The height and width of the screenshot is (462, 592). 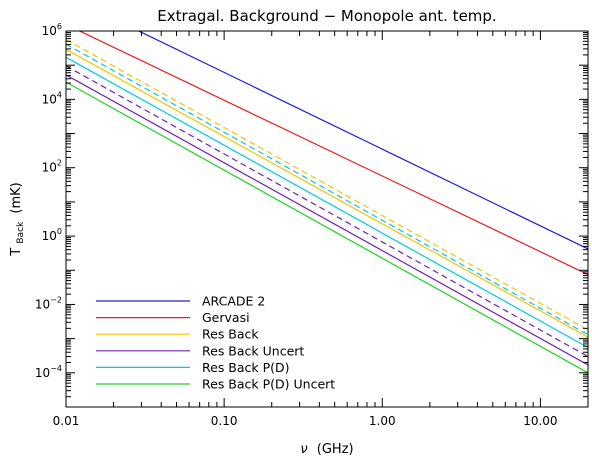 I want to click on y-tick-exponent: 2, so click(x=59, y=163).